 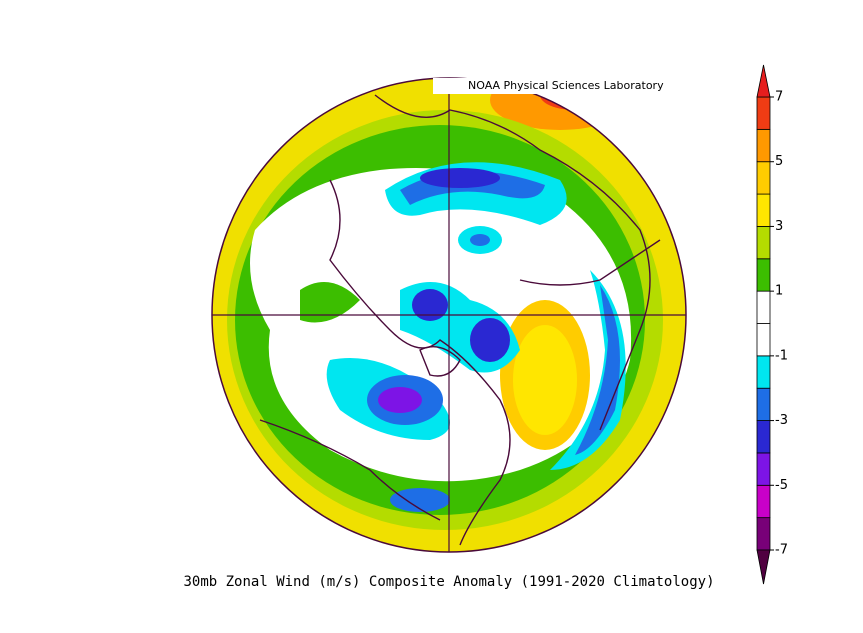 I want to click on tick-label: -7, so click(x=781, y=550).